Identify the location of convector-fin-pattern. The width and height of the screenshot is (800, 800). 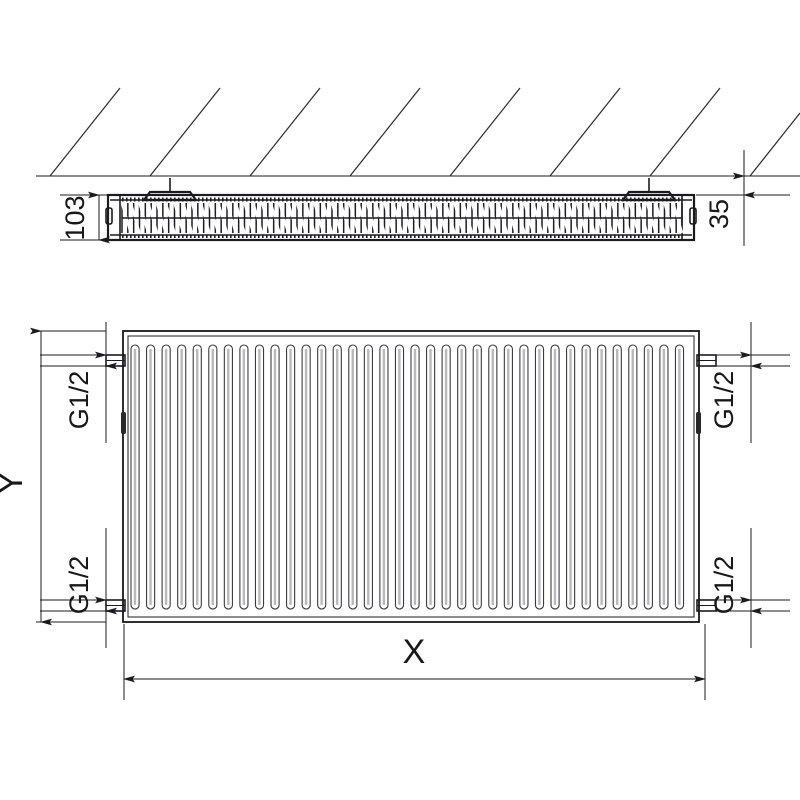
(402, 217).